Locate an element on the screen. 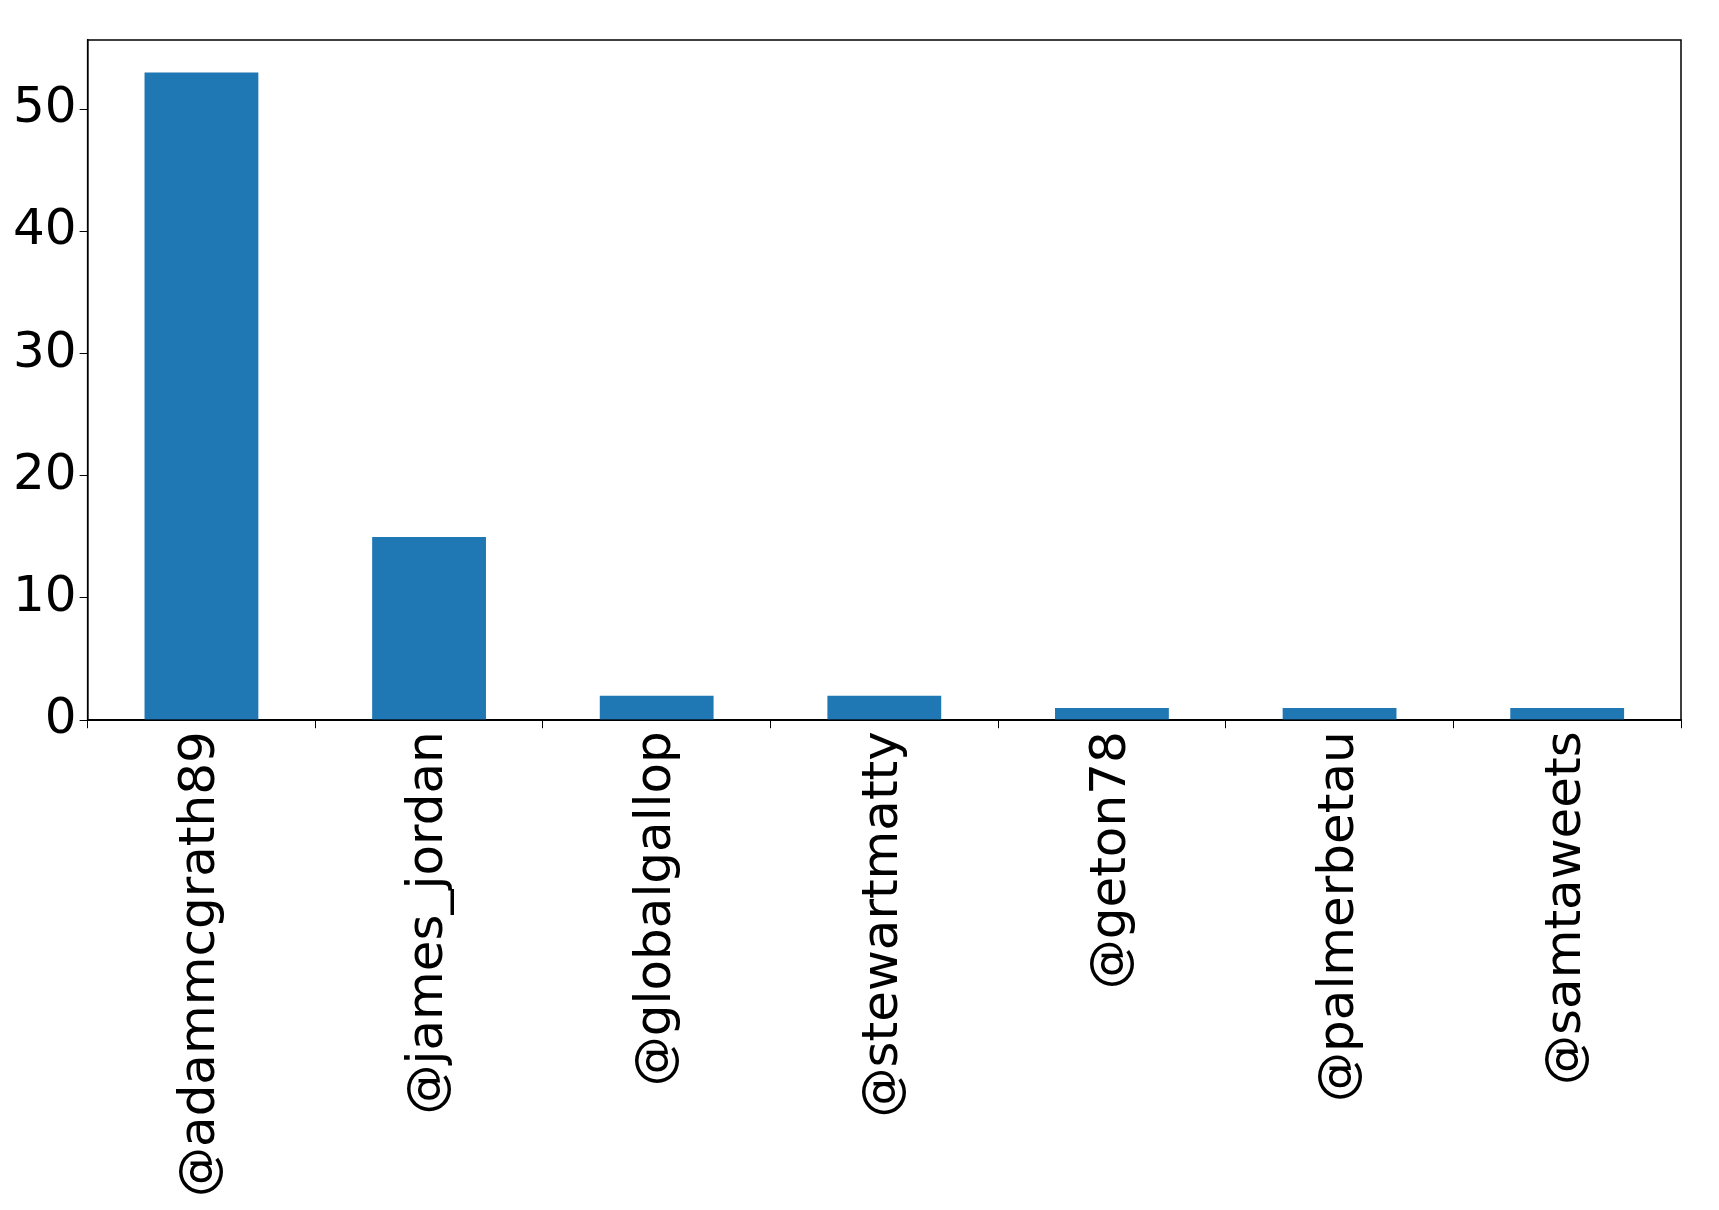  y-tick-label: 50 is located at coordinates (45, 105).